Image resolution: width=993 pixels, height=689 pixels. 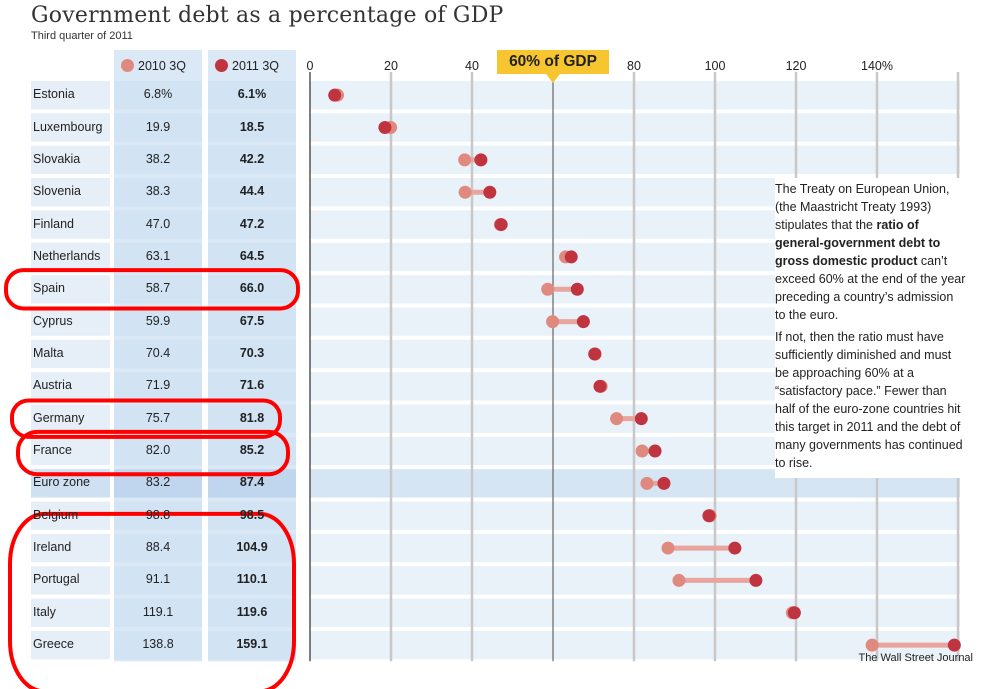 I want to click on value-2011: 18.5, so click(x=252, y=126).